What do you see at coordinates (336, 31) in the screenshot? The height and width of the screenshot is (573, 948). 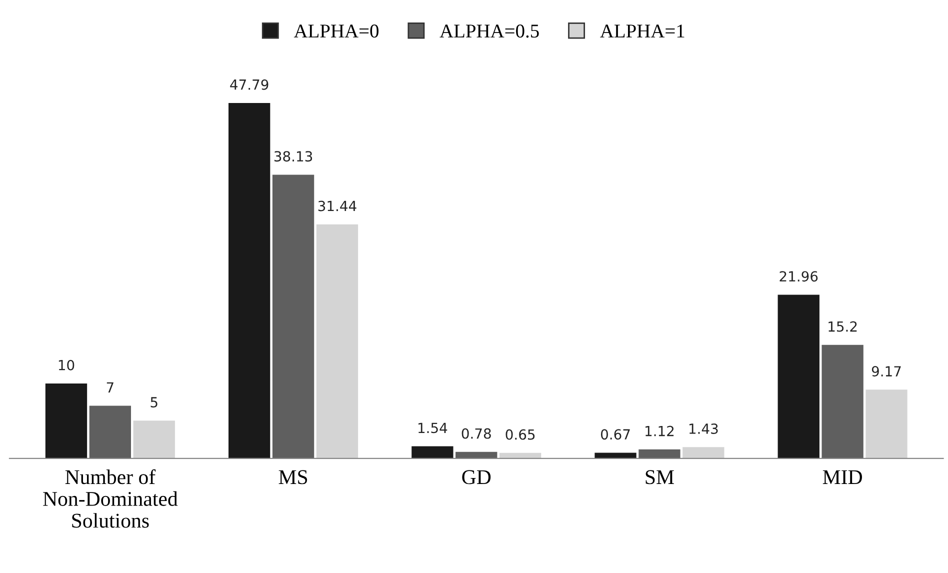 I see `legend-label: ALPHA=0` at bounding box center [336, 31].